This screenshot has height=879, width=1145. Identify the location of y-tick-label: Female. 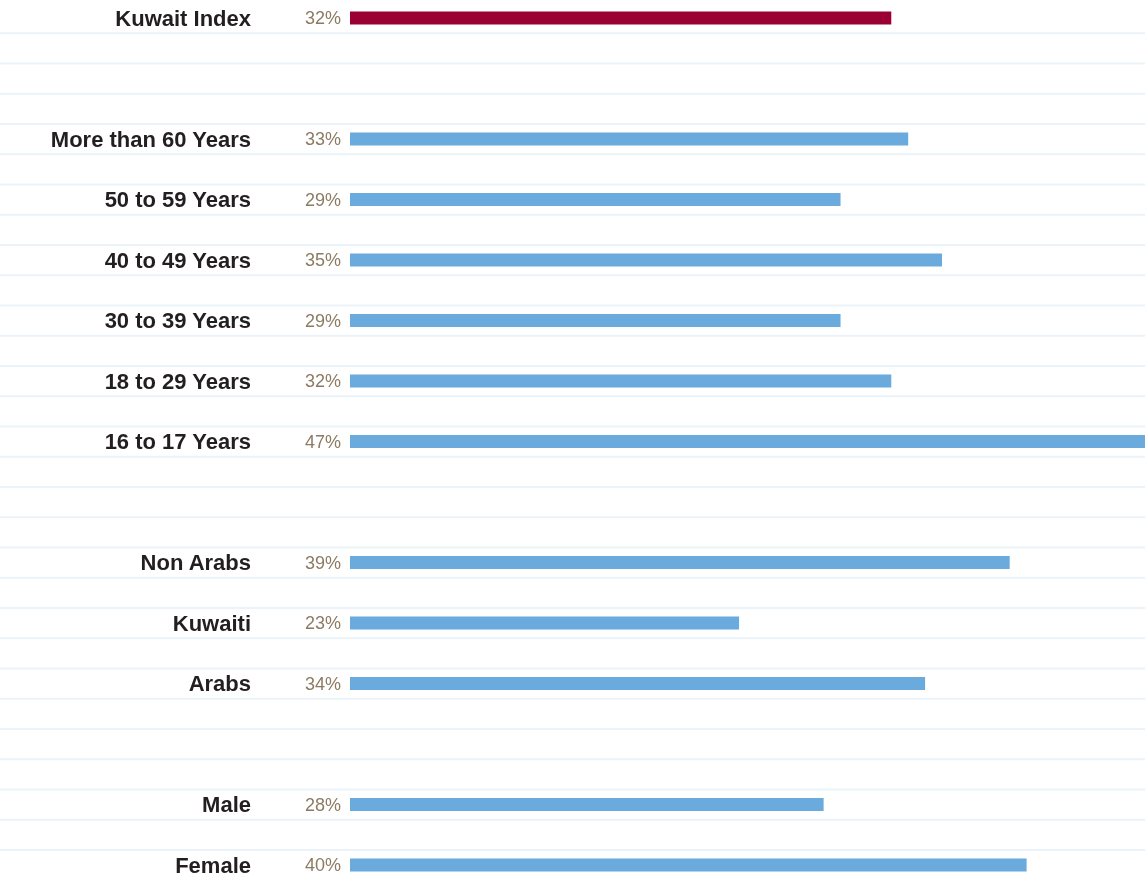
(213, 865).